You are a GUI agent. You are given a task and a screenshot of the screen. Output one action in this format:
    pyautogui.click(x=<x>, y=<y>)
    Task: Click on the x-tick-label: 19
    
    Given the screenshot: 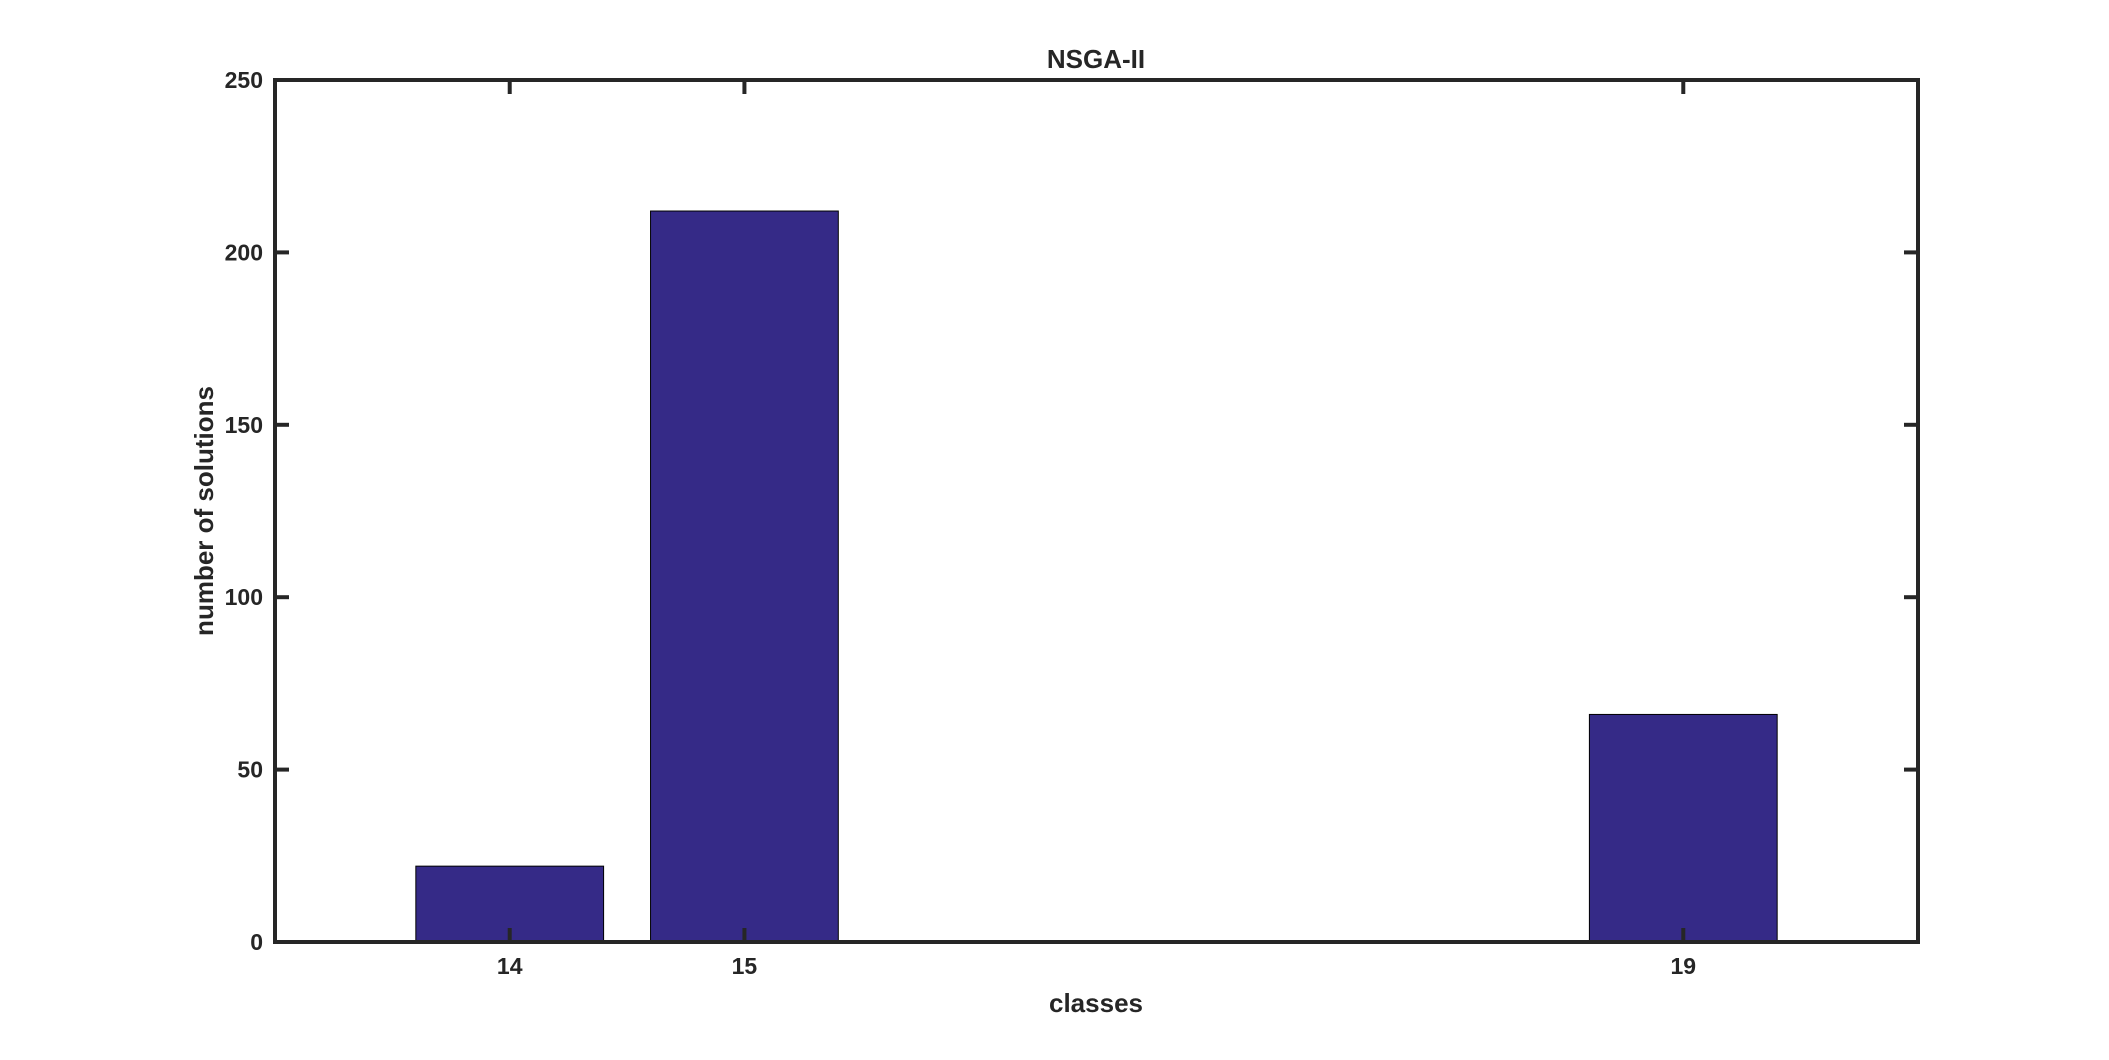 What is the action you would take?
    pyautogui.click(x=1683, y=966)
    